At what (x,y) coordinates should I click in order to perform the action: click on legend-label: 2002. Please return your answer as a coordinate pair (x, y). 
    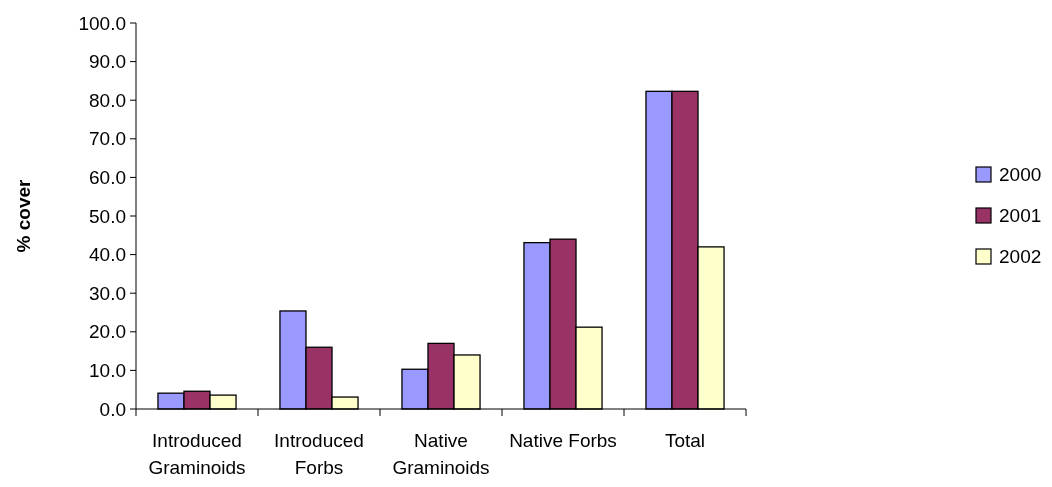
    Looking at the image, I should click on (1020, 256).